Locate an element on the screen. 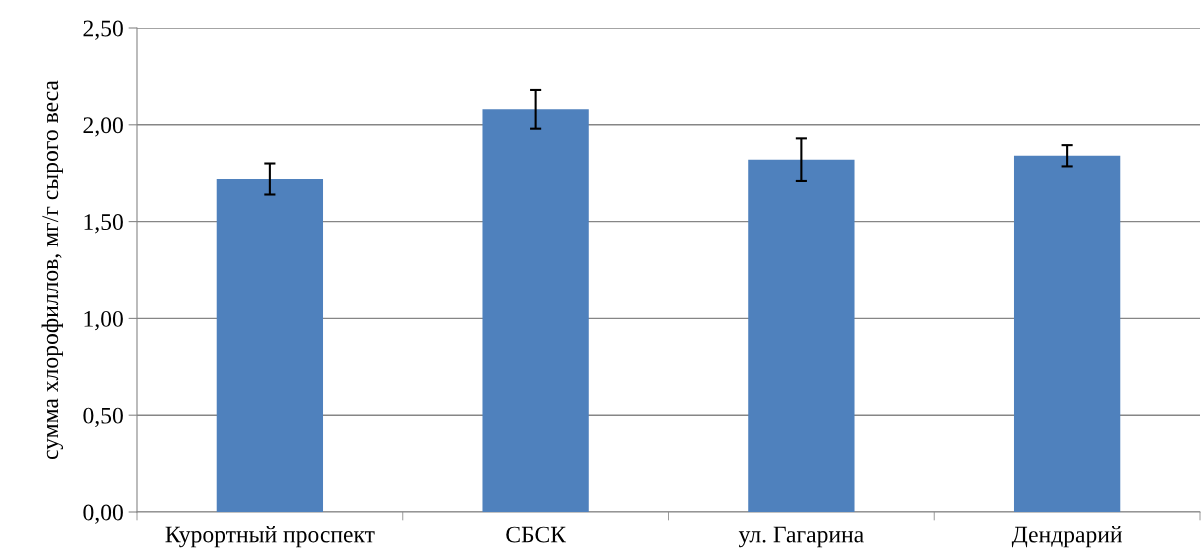 This screenshot has height=557, width=1202. x-tick-label: Курортный проспект is located at coordinates (270, 537).